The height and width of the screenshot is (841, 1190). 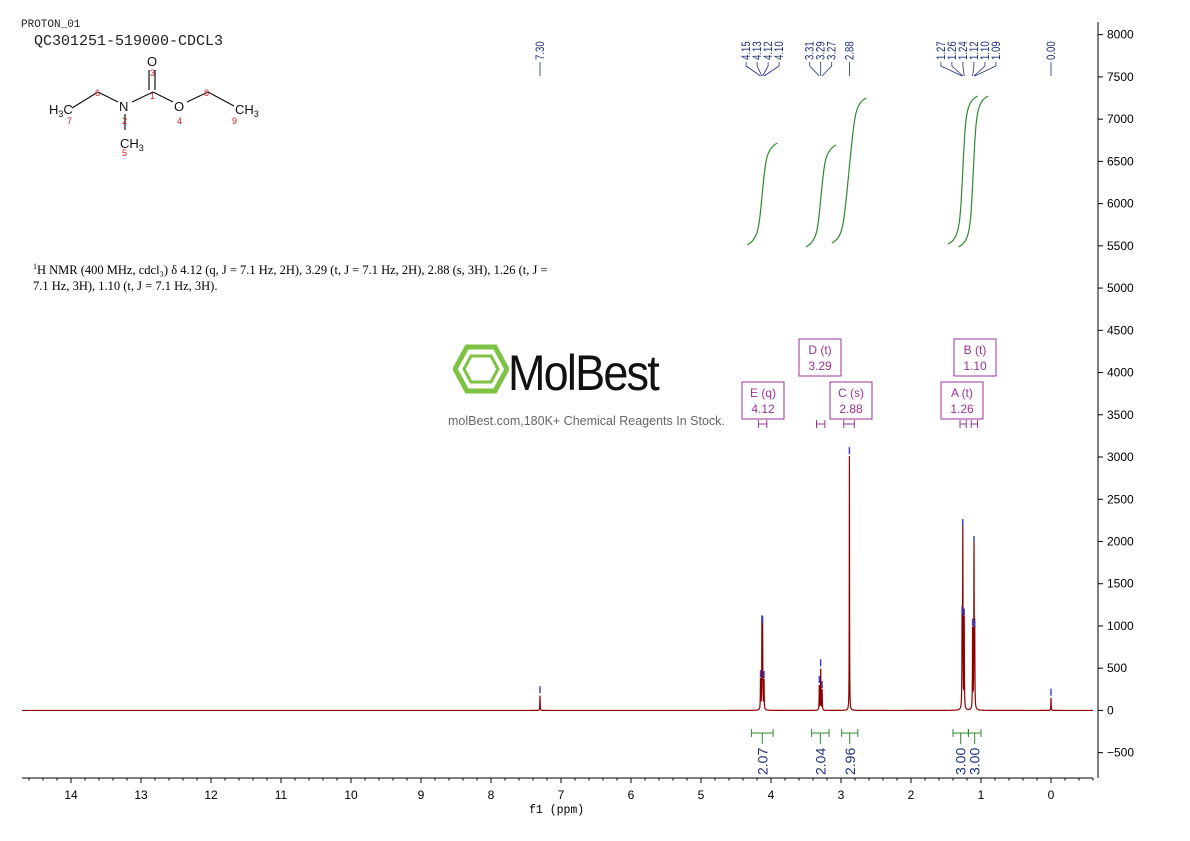 What do you see at coordinates (1120, 499) in the screenshot?
I see `y-tick-label: 2500` at bounding box center [1120, 499].